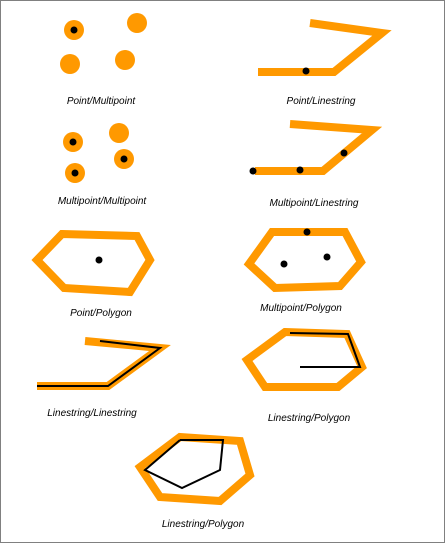 The image size is (445, 543). I want to click on caption: Multipoint/Linestring, so click(314, 203).